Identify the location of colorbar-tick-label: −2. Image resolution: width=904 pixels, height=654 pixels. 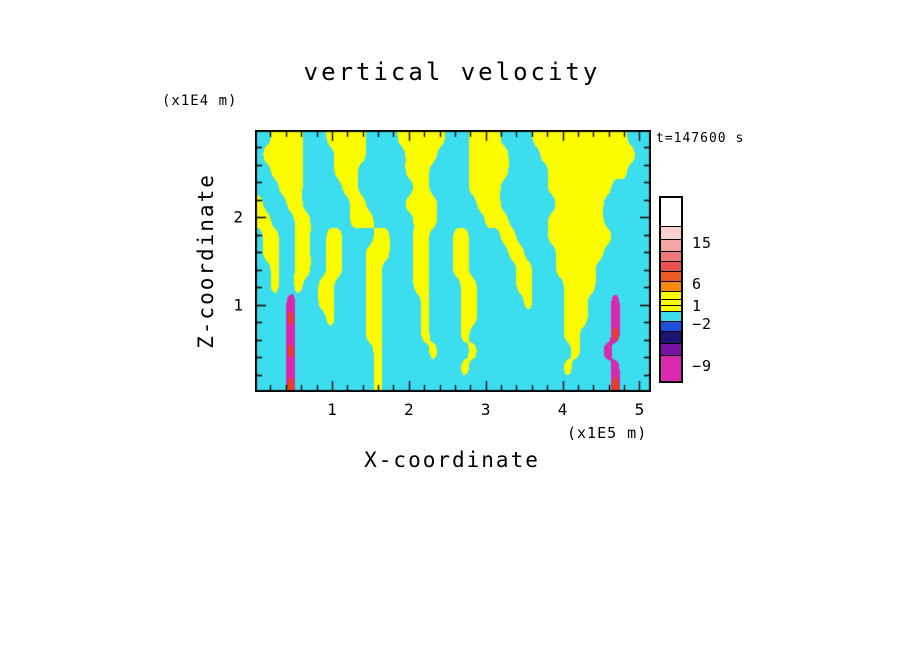
(702, 324).